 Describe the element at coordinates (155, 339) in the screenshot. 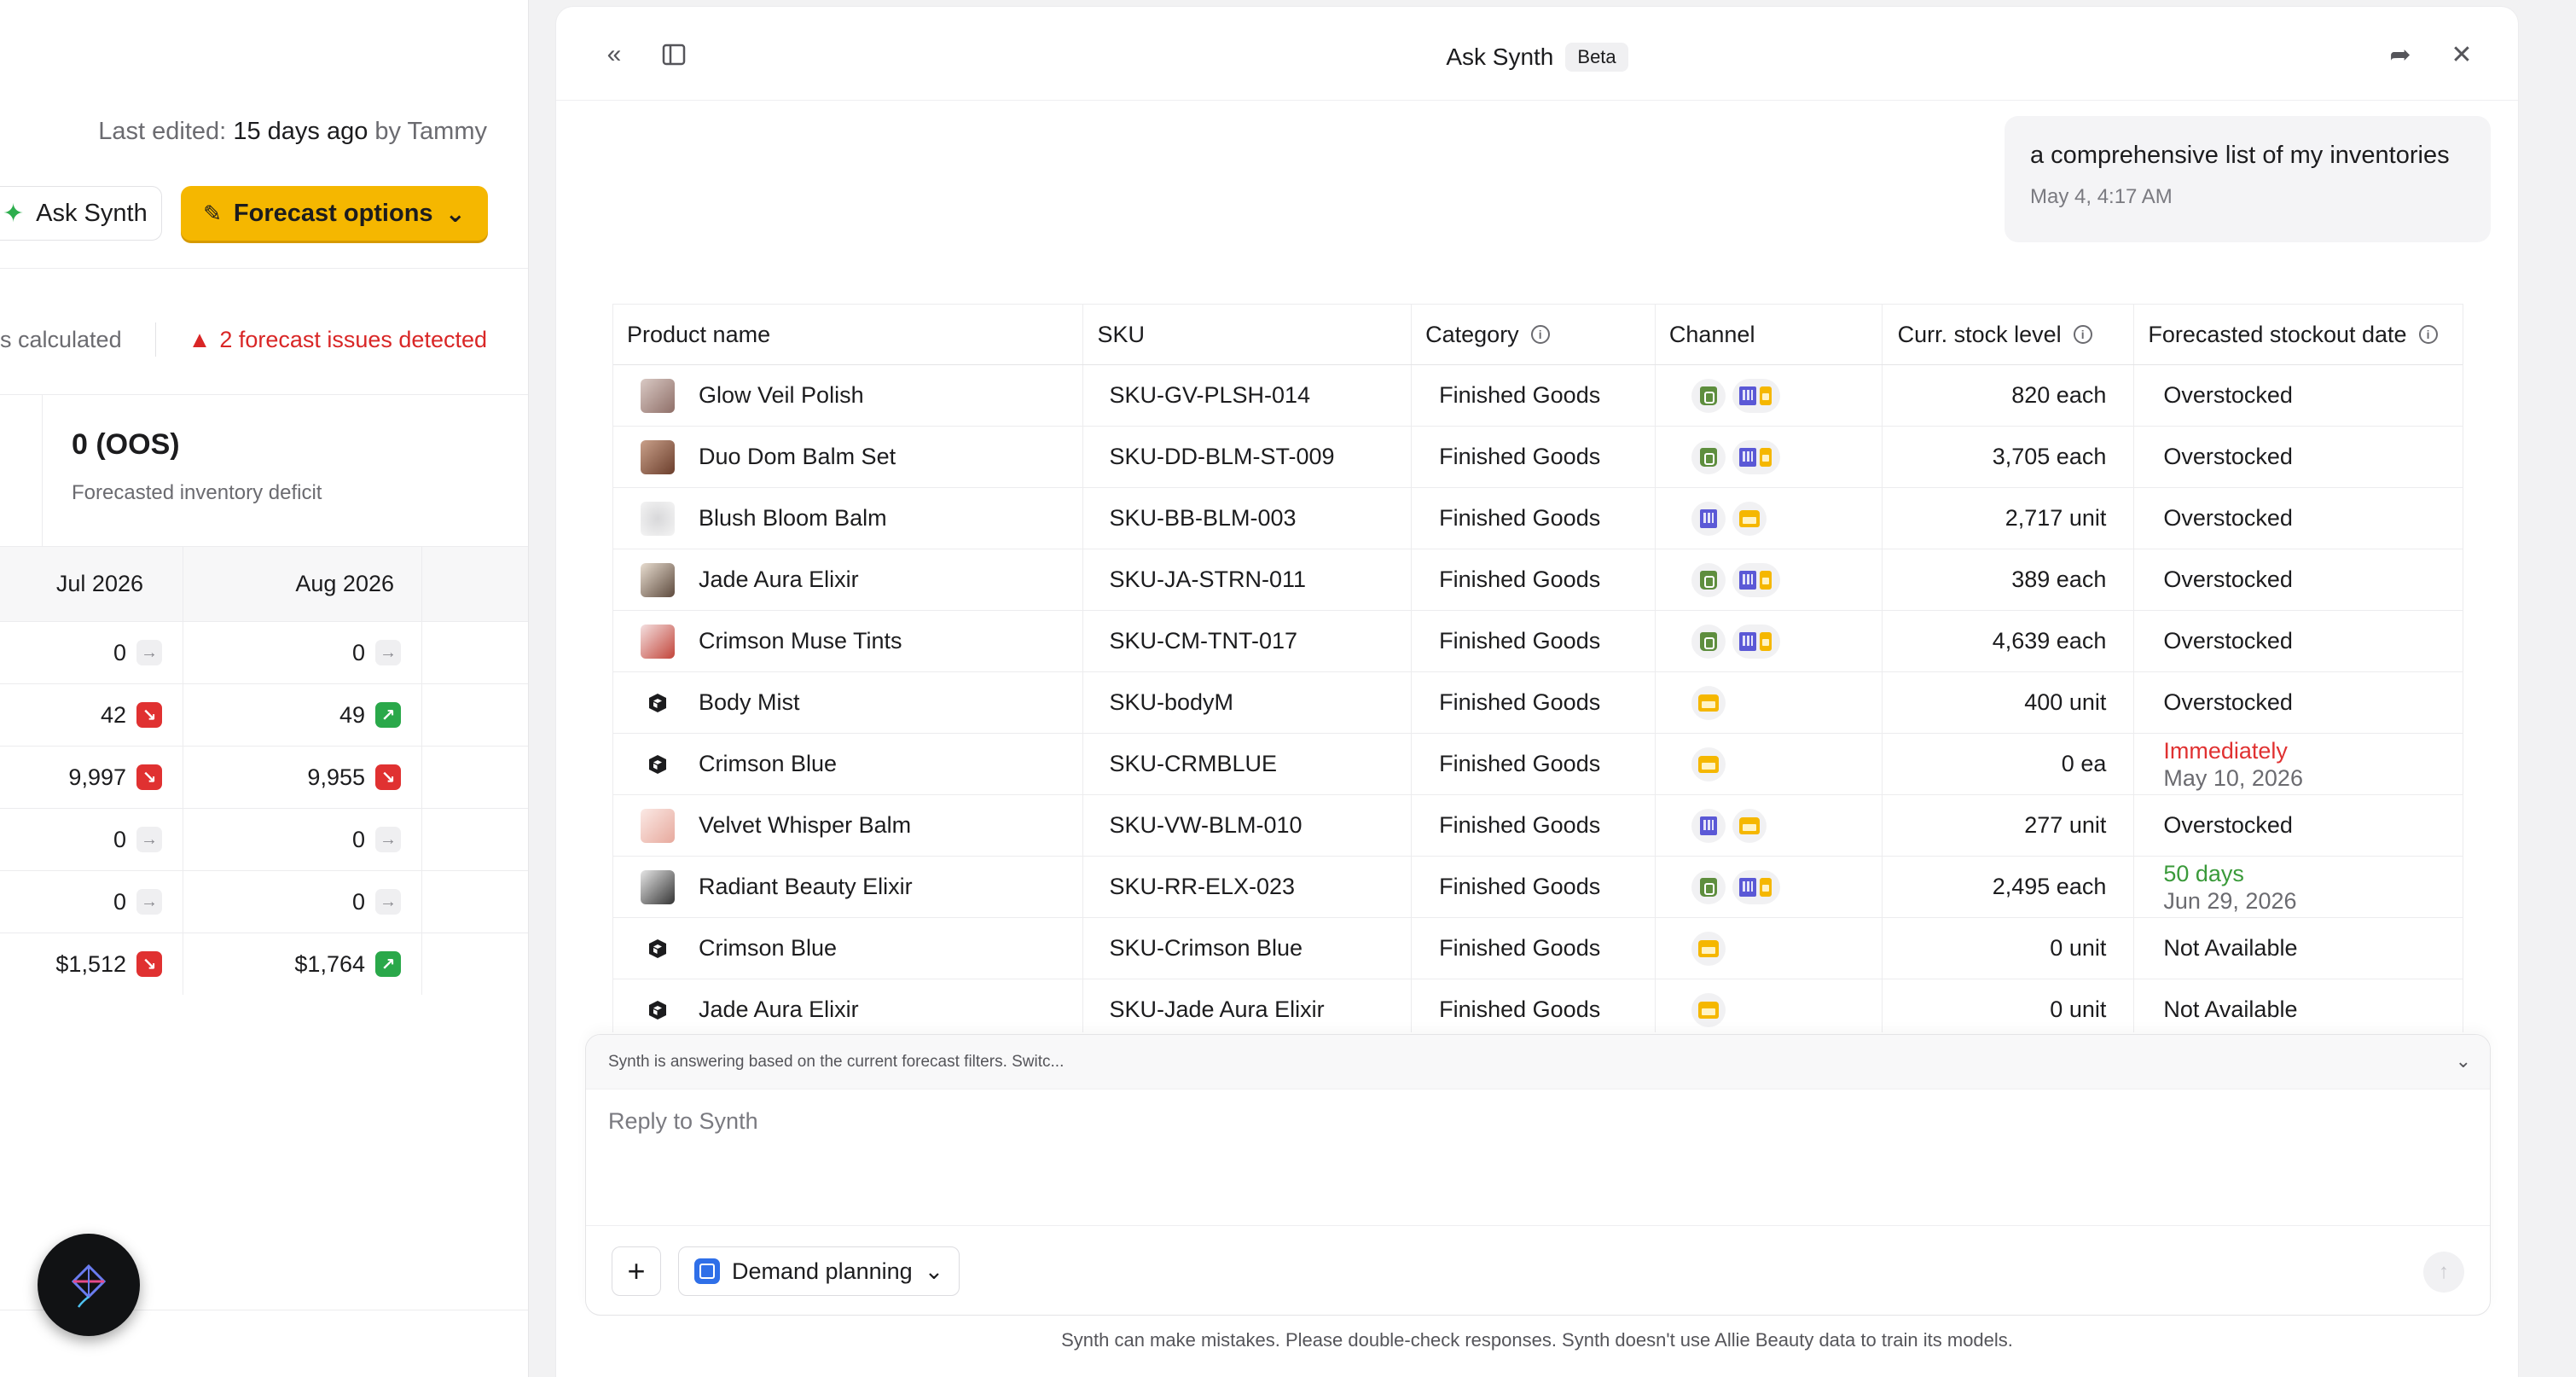

I see `separator` at that location.